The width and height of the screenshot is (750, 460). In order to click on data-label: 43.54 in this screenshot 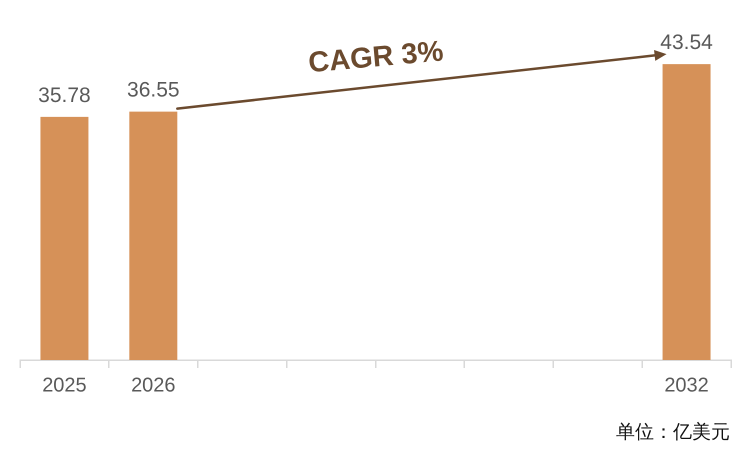, I will do `click(687, 42)`.